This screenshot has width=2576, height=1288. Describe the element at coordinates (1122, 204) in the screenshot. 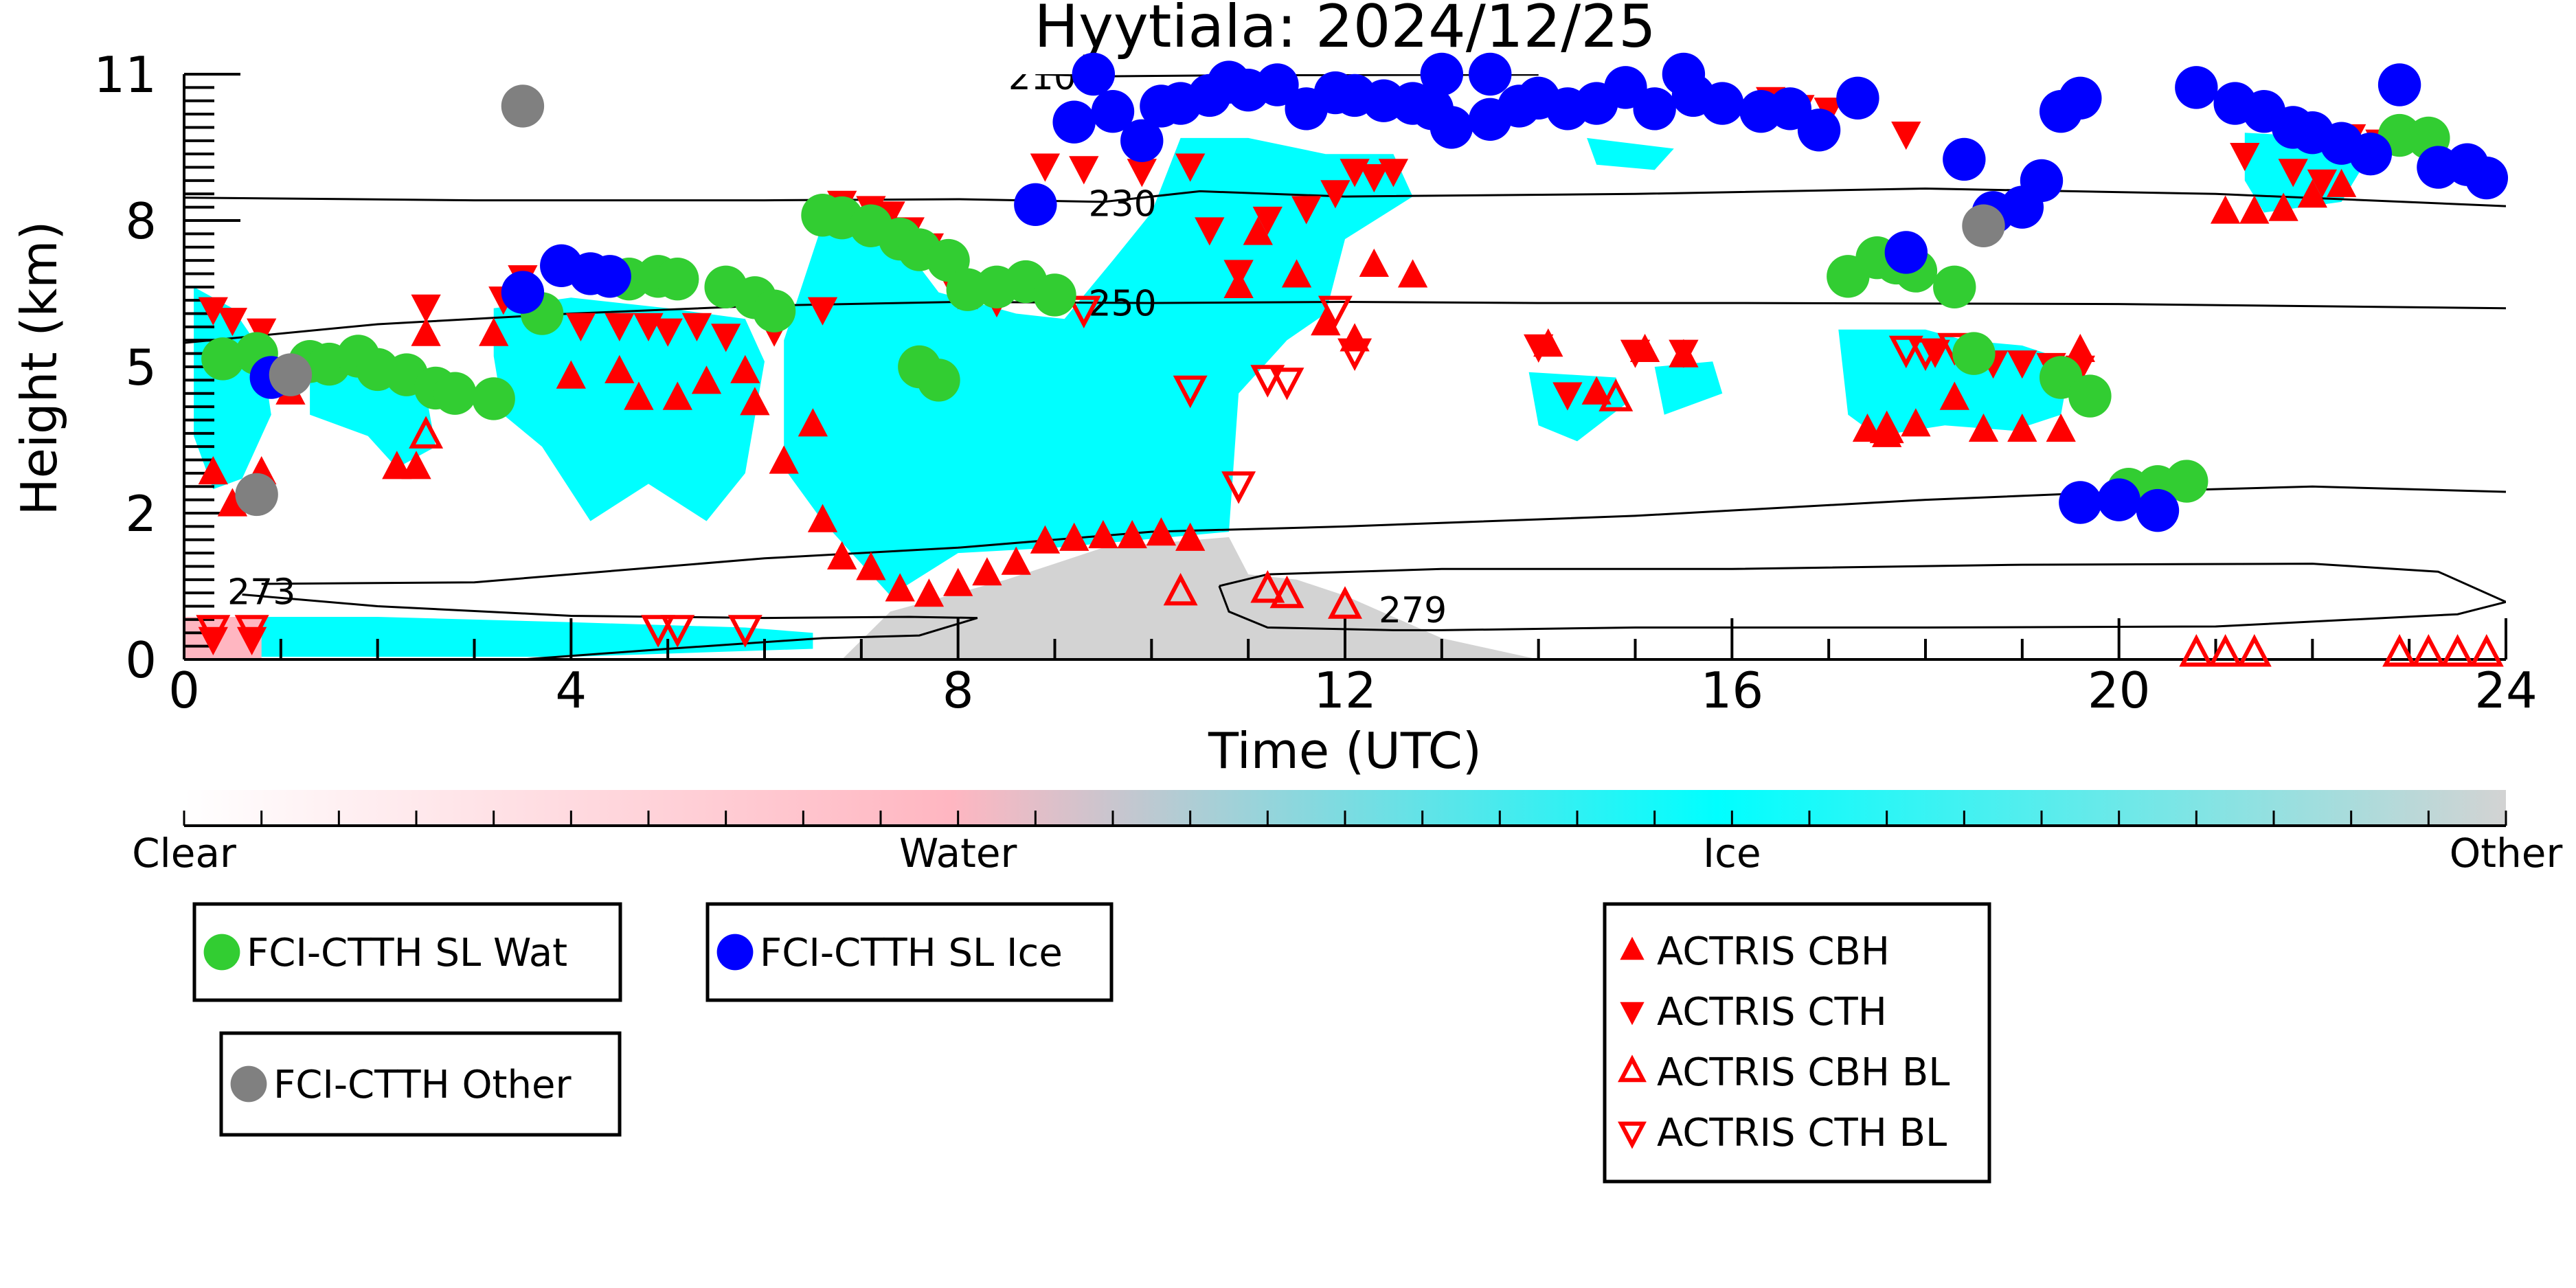

I see `isotherm-label: 230` at that location.